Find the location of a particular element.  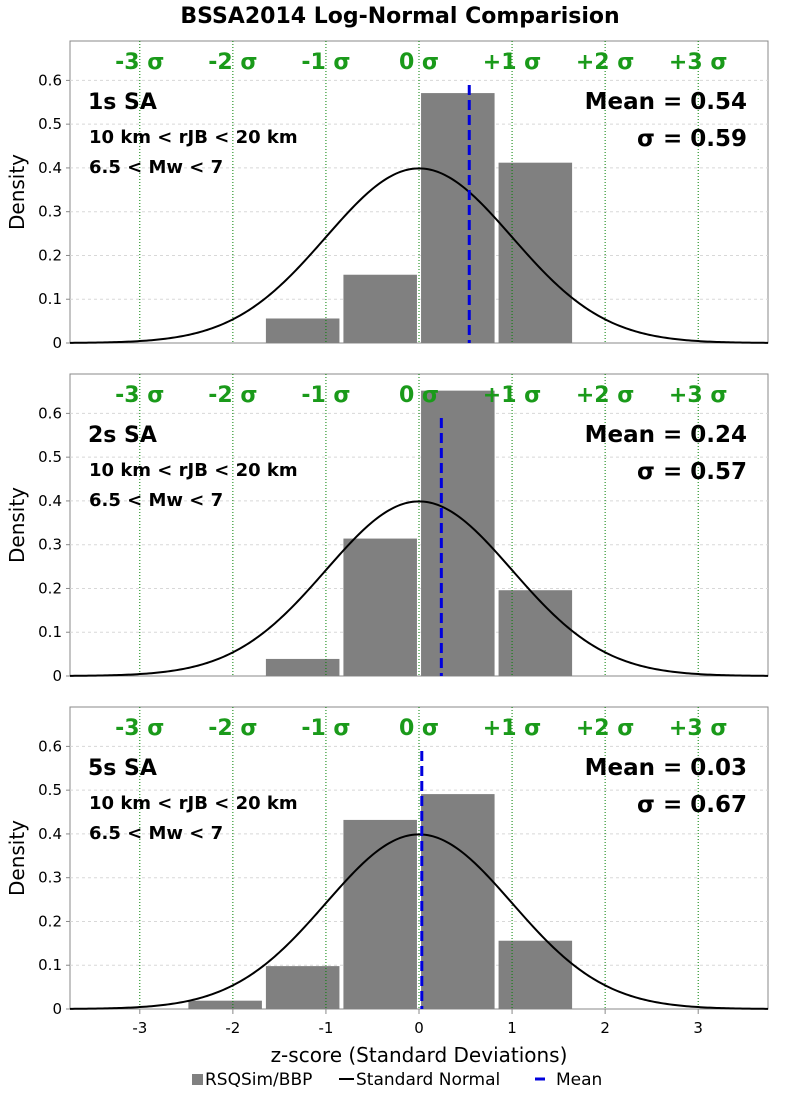

mean-value-label: Mean = 0.54 is located at coordinates (666, 102).